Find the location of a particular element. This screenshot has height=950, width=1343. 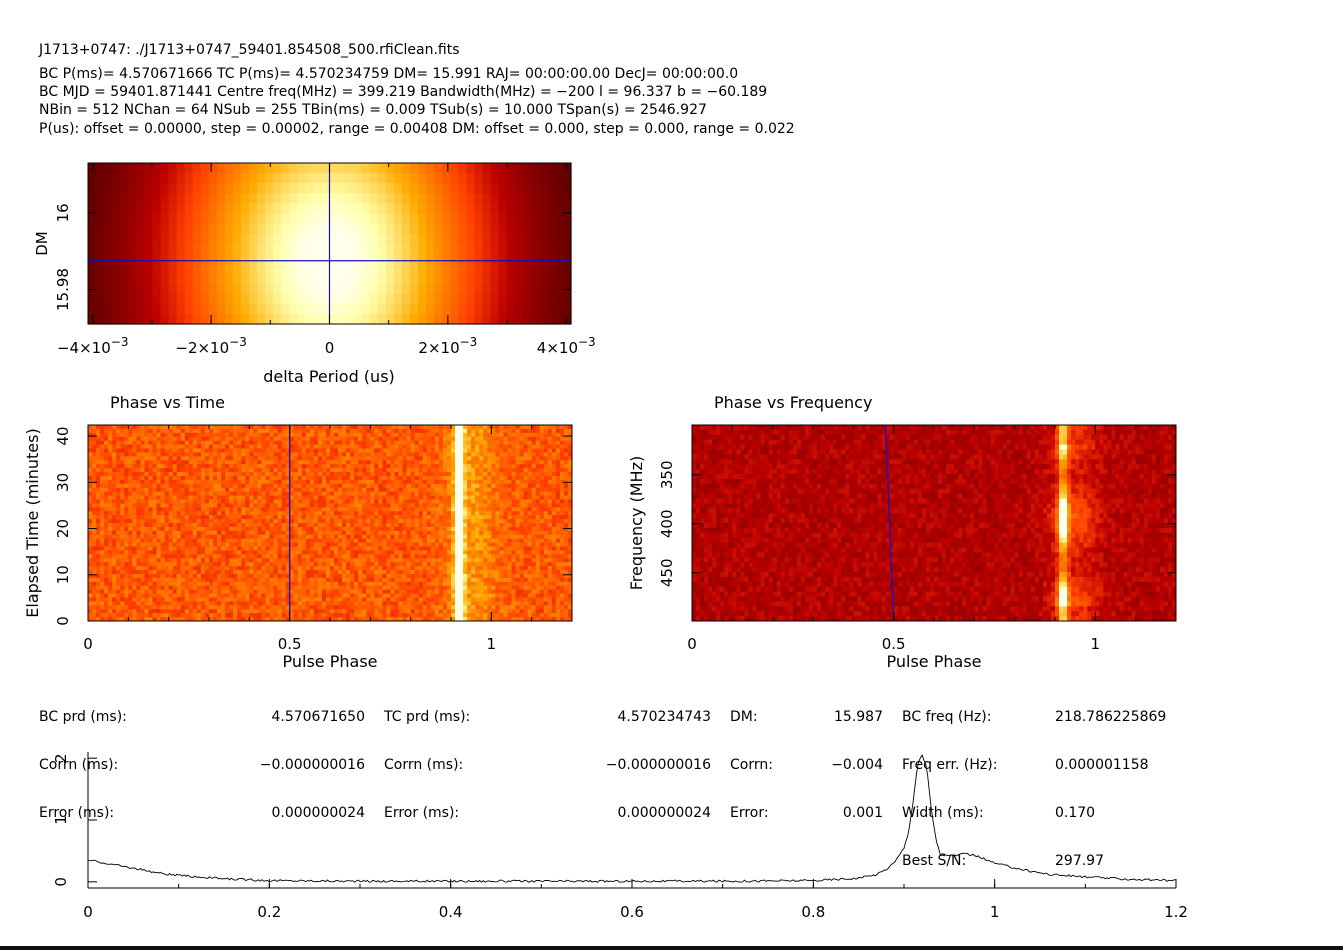

y-tick-label: 15.98 is located at coordinates (63, 289).